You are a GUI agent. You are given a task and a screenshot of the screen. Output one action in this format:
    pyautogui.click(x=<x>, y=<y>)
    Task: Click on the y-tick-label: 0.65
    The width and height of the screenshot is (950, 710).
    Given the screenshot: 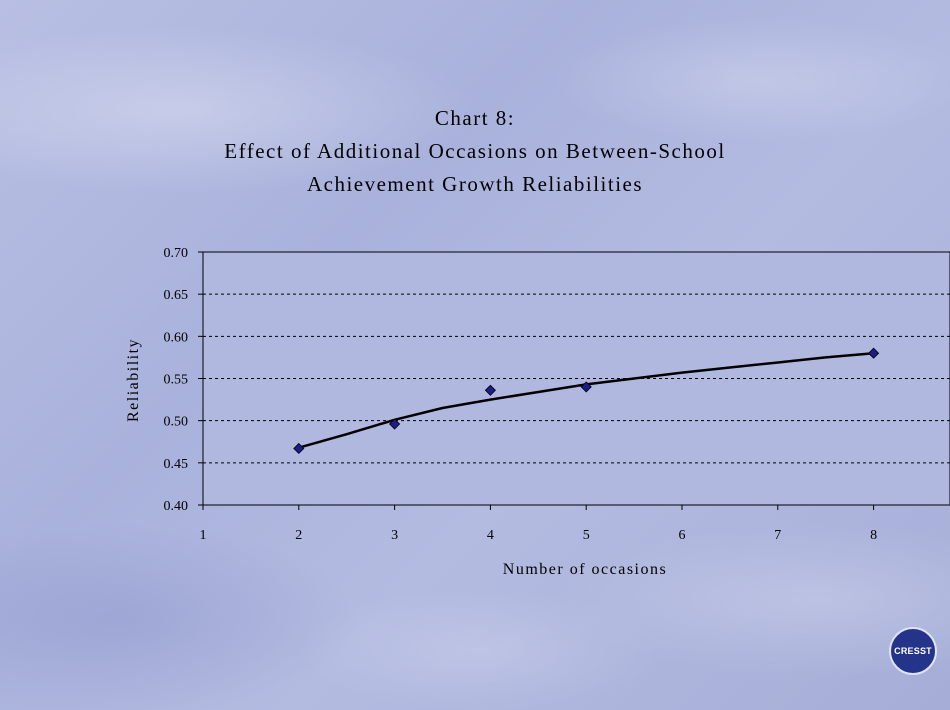 What is the action you would take?
    pyautogui.click(x=176, y=295)
    